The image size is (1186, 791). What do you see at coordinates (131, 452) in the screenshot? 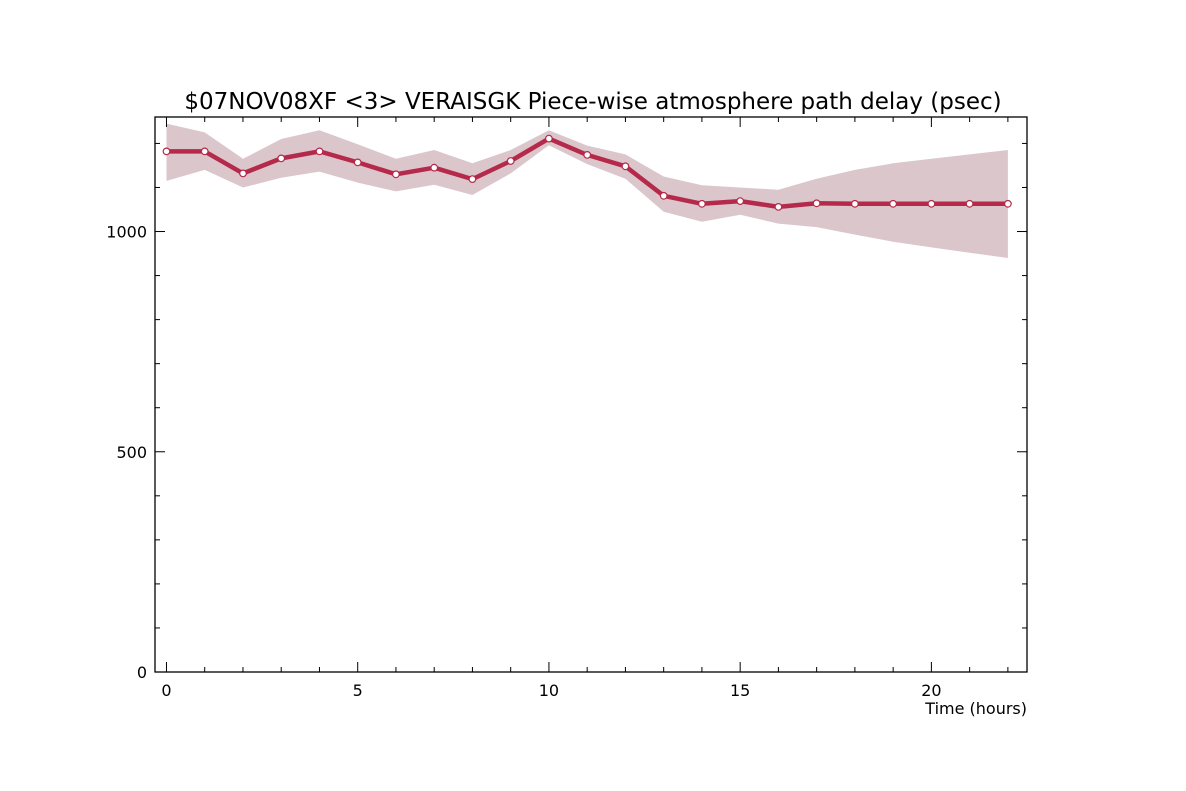
I see `y-tick-label: 500` at bounding box center [131, 452].